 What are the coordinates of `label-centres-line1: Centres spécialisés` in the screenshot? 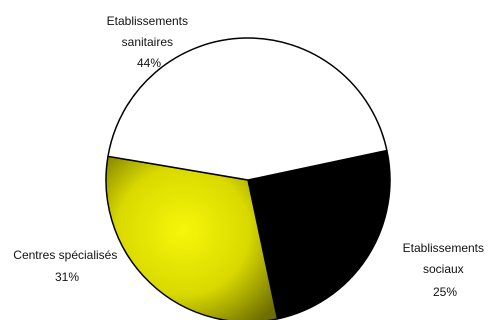 It's located at (65, 255).